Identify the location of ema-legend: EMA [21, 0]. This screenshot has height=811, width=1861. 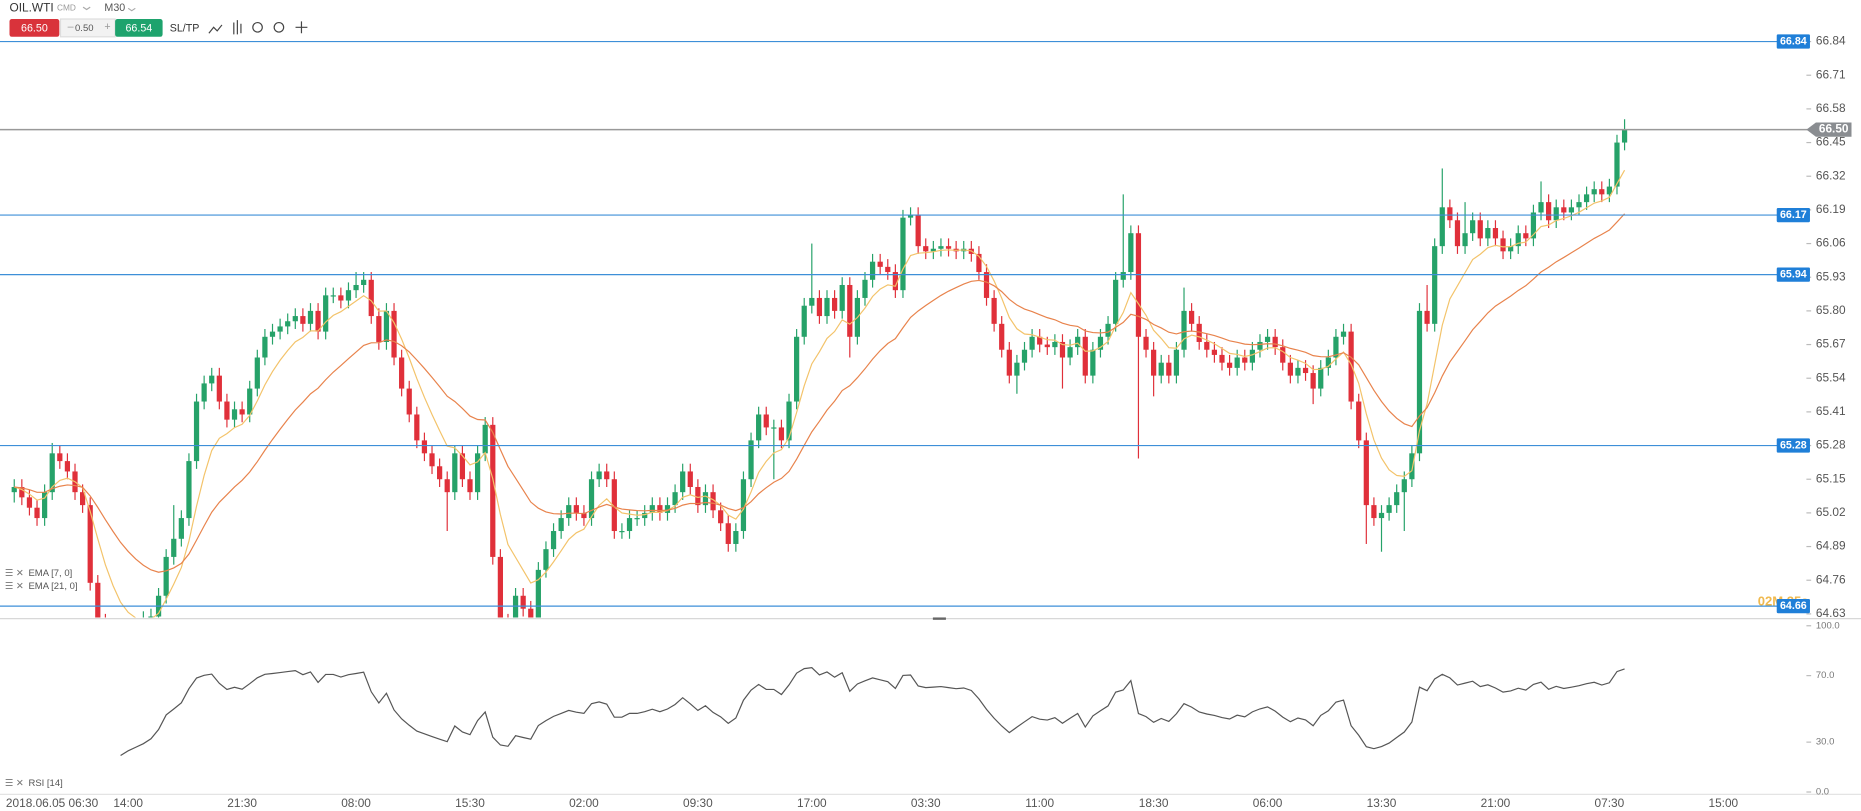
(52, 586).